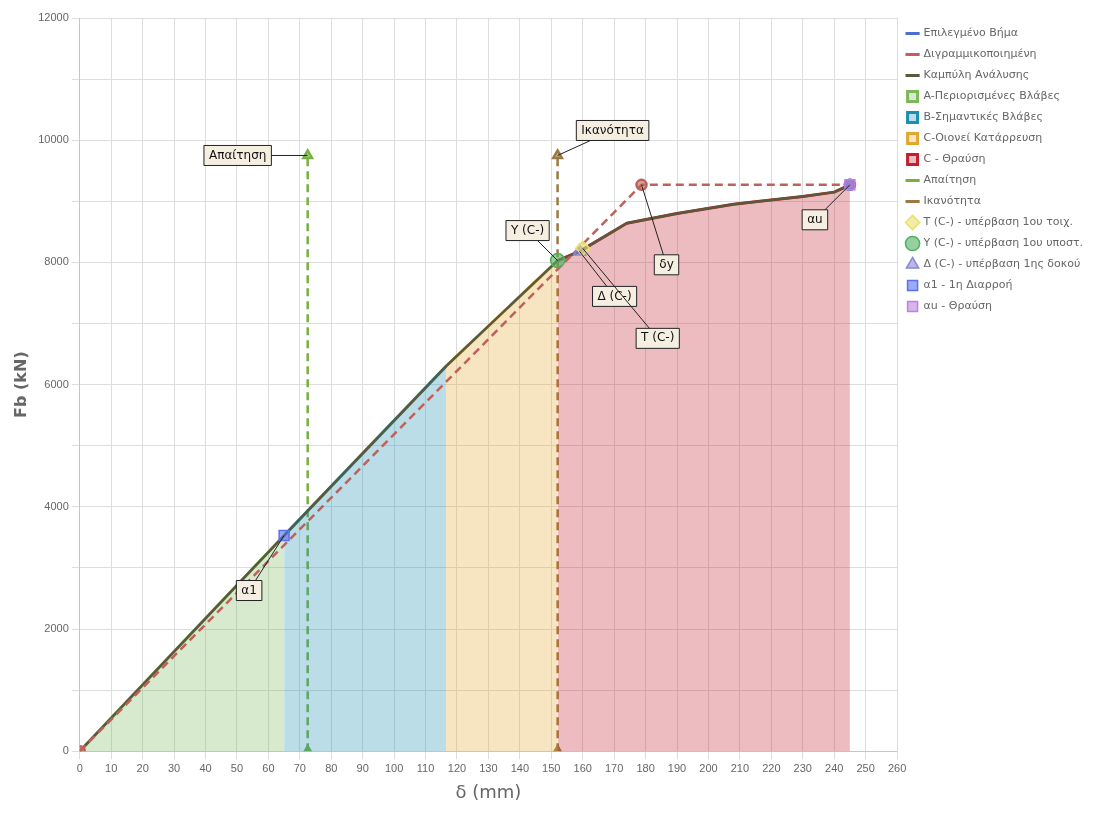 The width and height of the screenshot is (1113, 820). Describe the element at coordinates (657, 337) in the screenshot. I see `annotation: T (C-)` at that location.